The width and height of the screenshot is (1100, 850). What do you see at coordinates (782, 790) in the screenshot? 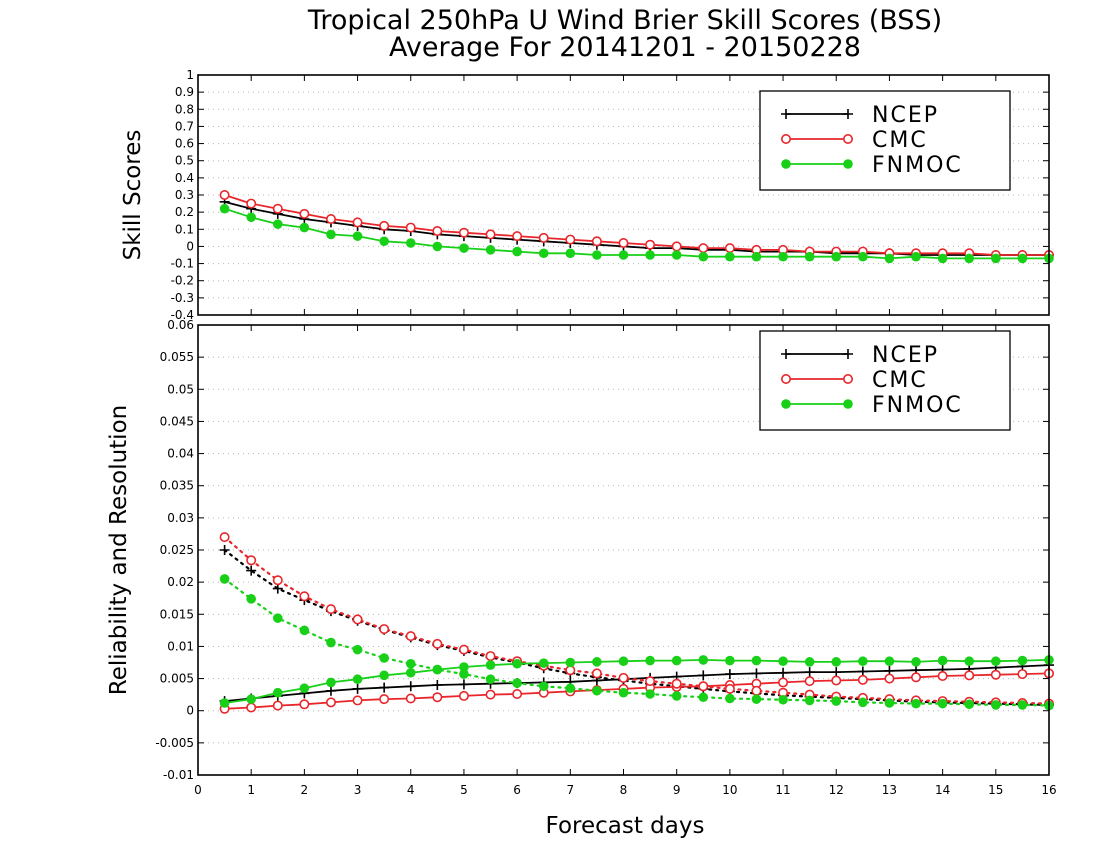
I see `x-tick-label: 11` at bounding box center [782, 790].